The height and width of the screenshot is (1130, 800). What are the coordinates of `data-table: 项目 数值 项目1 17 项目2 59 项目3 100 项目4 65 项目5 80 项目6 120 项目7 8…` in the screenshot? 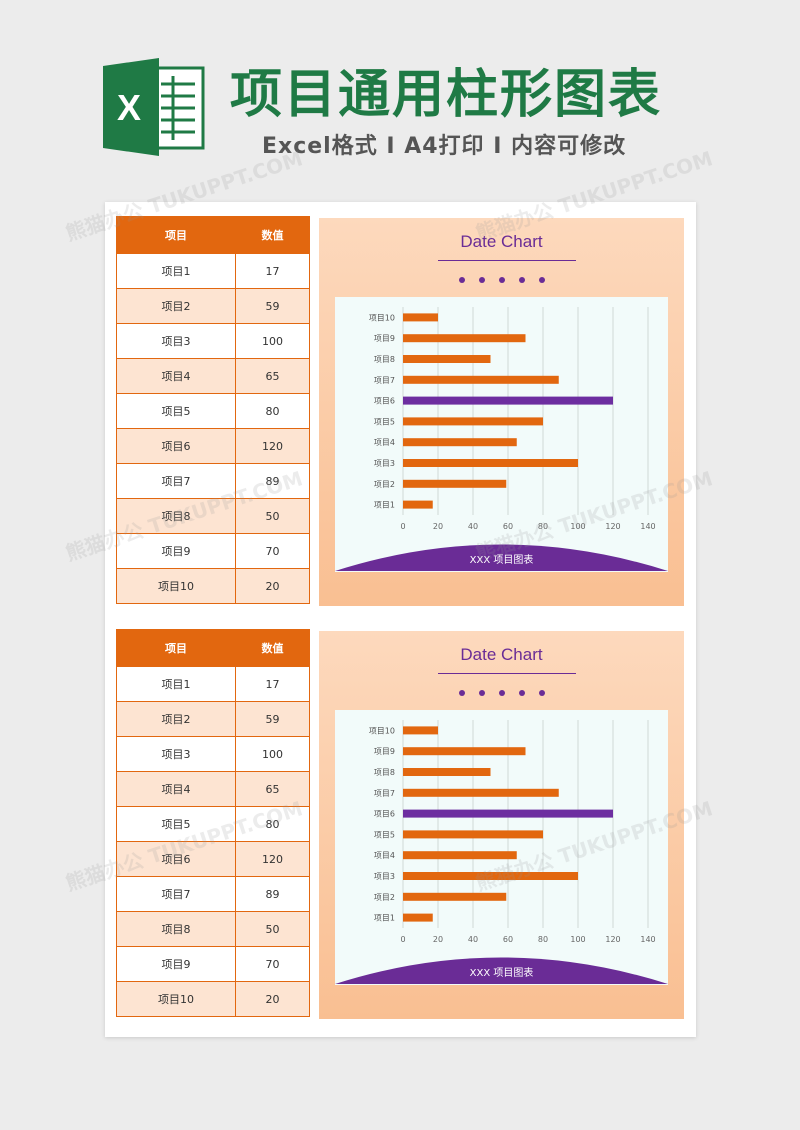 It's located at (212, 823).